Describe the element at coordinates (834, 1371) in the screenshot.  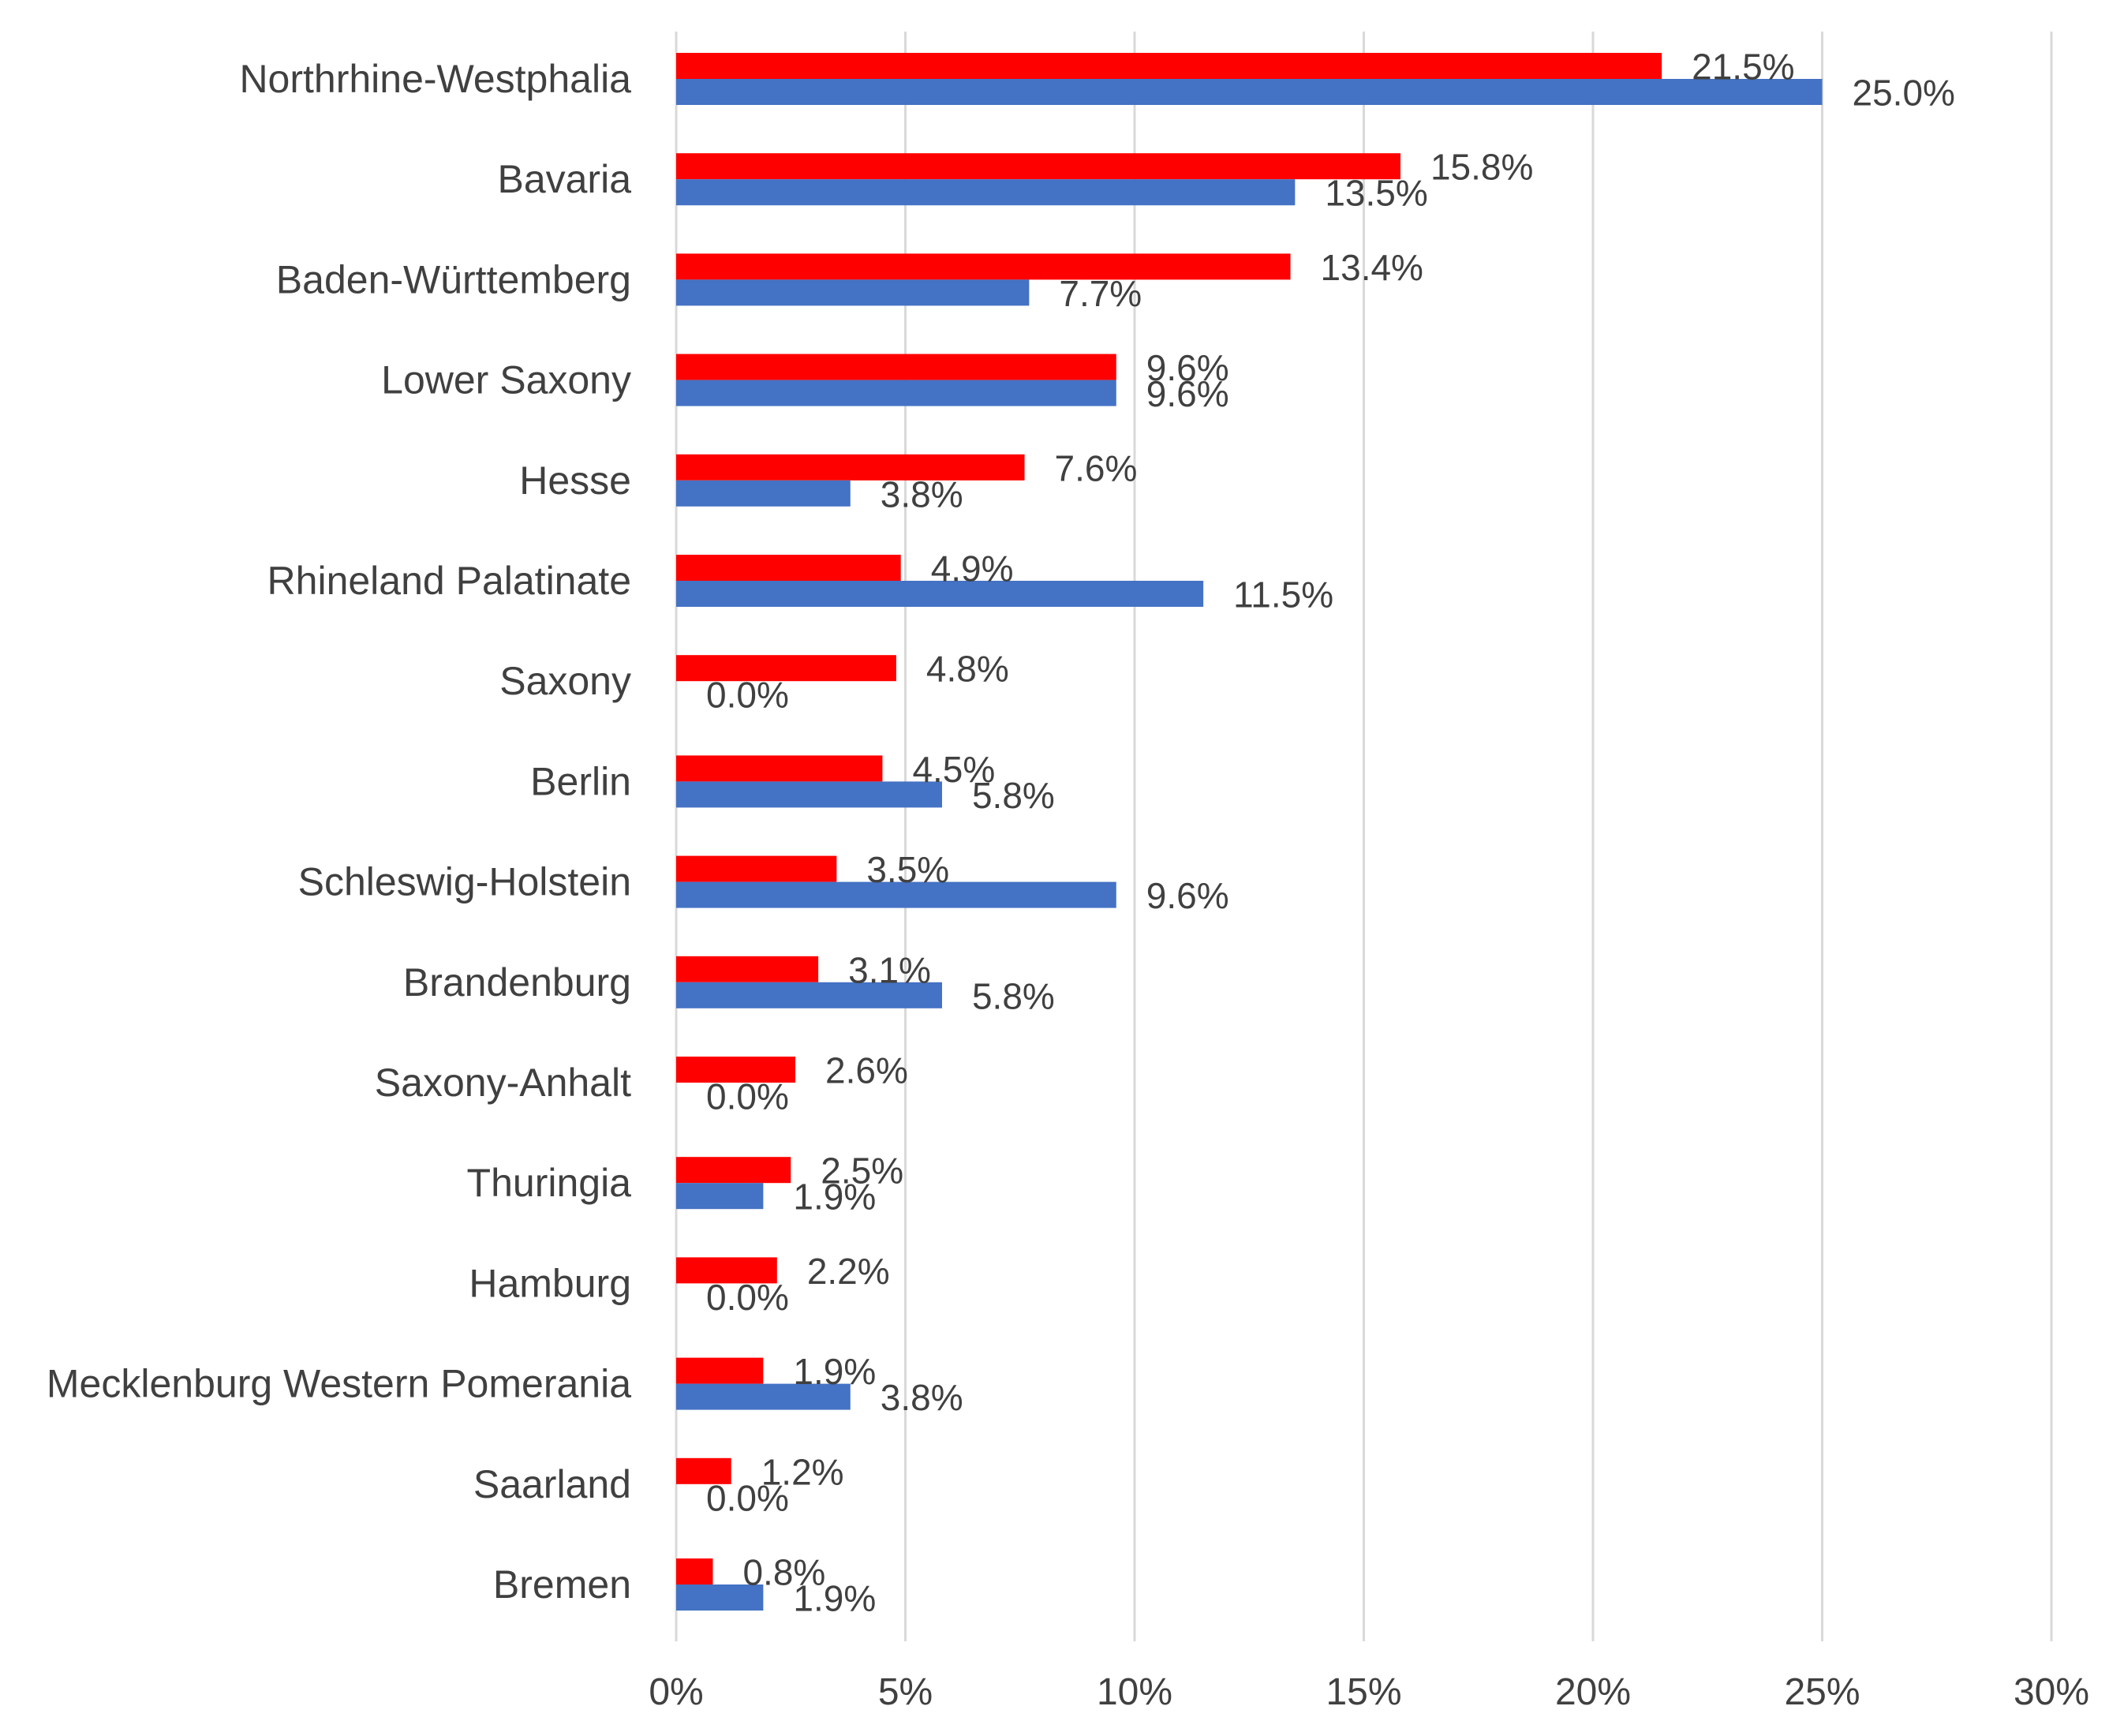
I see `data-label-series0-13: 1.9%` at that location.